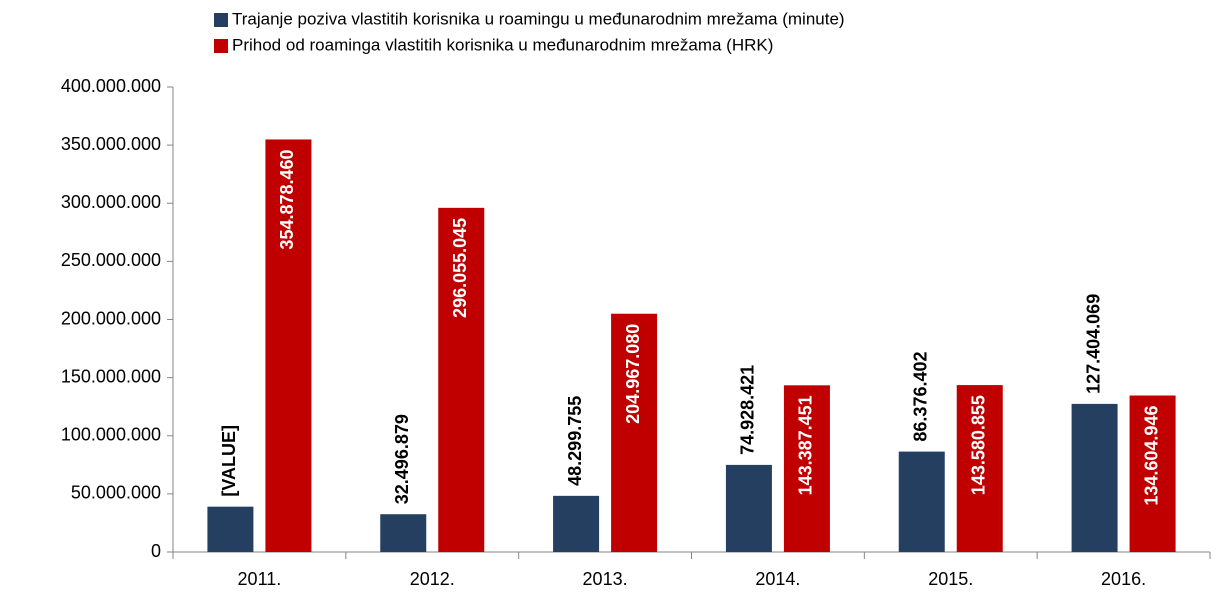  Describe the element at coordinates (605, 579) in the screenshot. I see `x-tick-label: 2013.` at that location.